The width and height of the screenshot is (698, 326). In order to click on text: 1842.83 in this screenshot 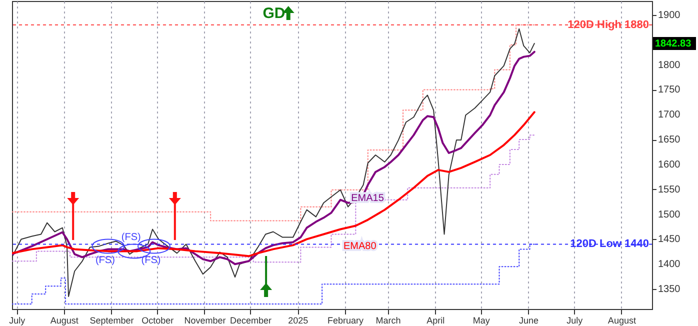, I will do `click(673, 44)`.